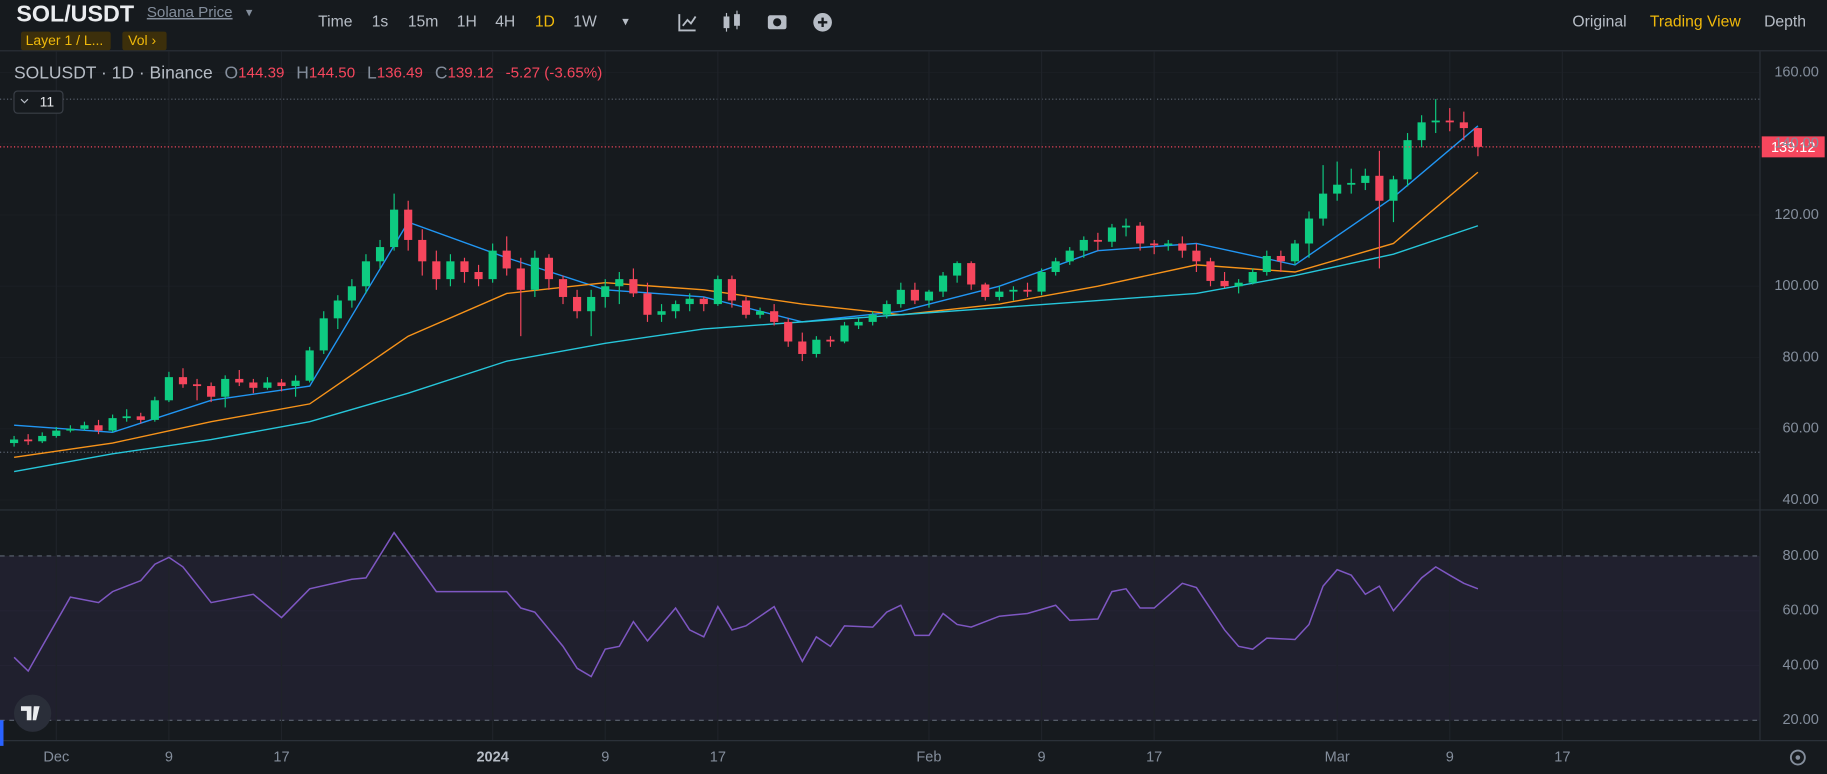 Image resolution: width=1827 pixels, height=774 pixels. I want to click on price-link: Solana Price, so click(190, 12).